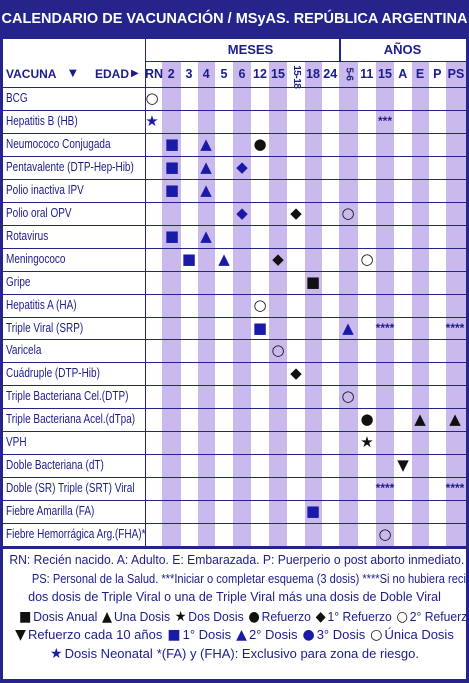  What do you see at coordinates (142, 616) in the screenshot?
I see `legend-label: Una Dosis` at bounding box center [142, 616].